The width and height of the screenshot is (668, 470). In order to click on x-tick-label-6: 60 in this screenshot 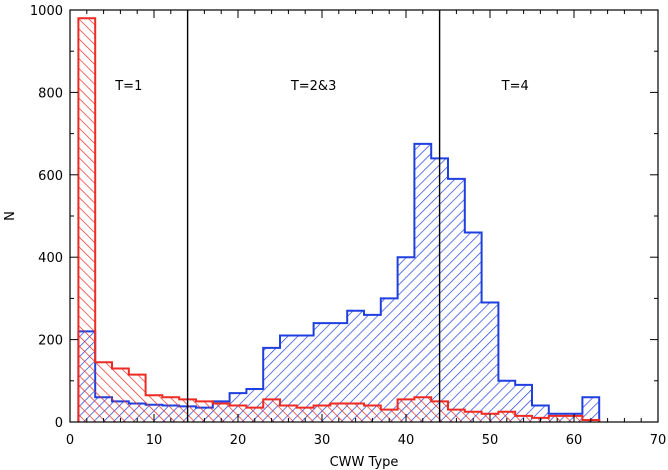, I will do `click(574, 440)`.